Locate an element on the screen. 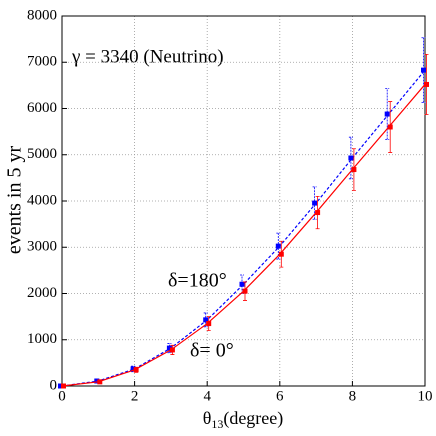 The image size is (436, 436). y-tick-label: 5000 is located at coordinates (42, 154).